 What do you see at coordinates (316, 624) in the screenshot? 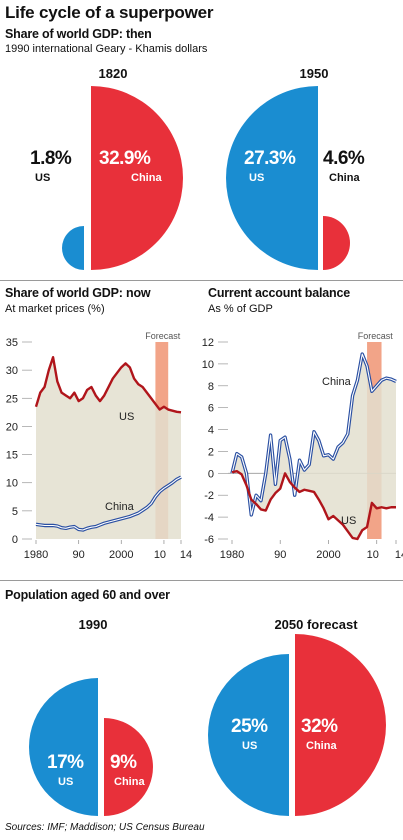
I see `section4-year-2050: 2050 forecast` at bounding box center [316, 624].